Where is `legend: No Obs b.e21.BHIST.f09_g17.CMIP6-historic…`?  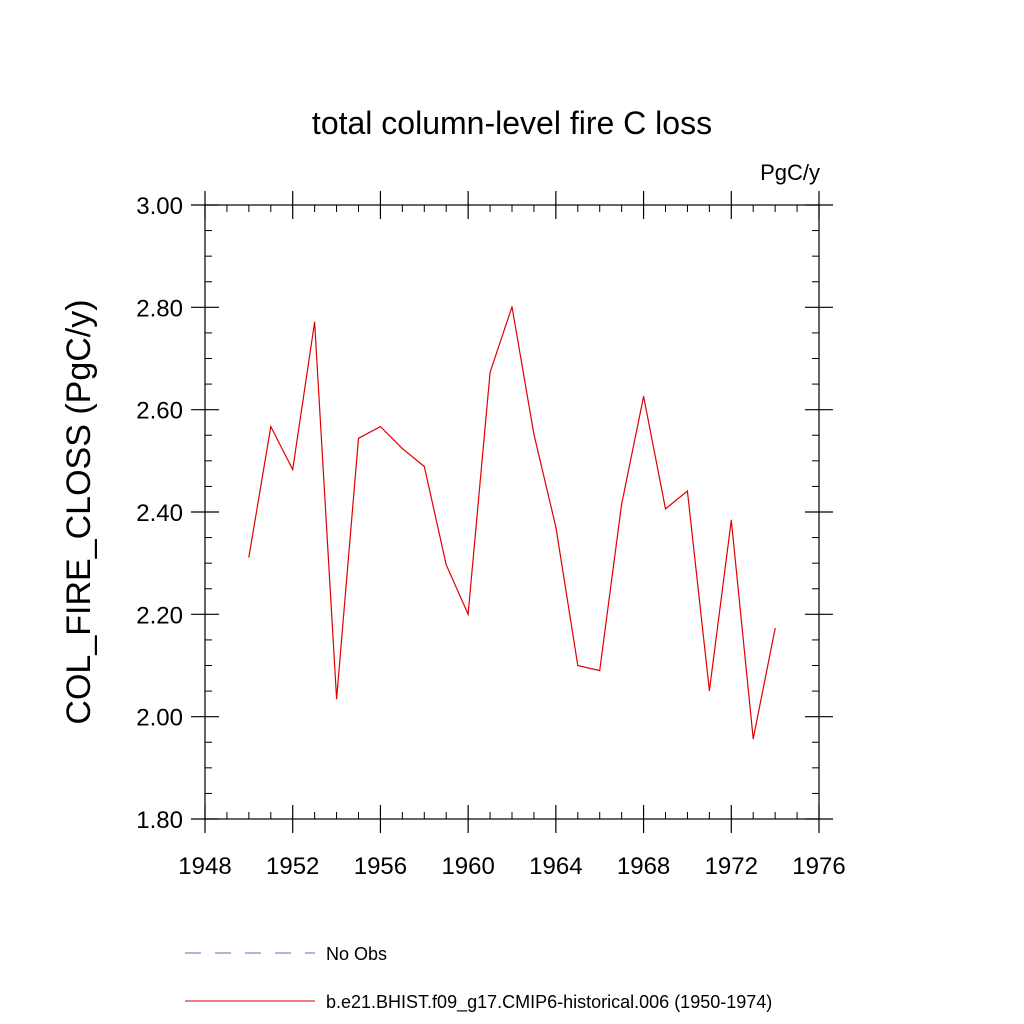 legend: No Obs b.e21.BHIST.f09_g17.CMIP6-historic… is located at coordinates (478, 978).